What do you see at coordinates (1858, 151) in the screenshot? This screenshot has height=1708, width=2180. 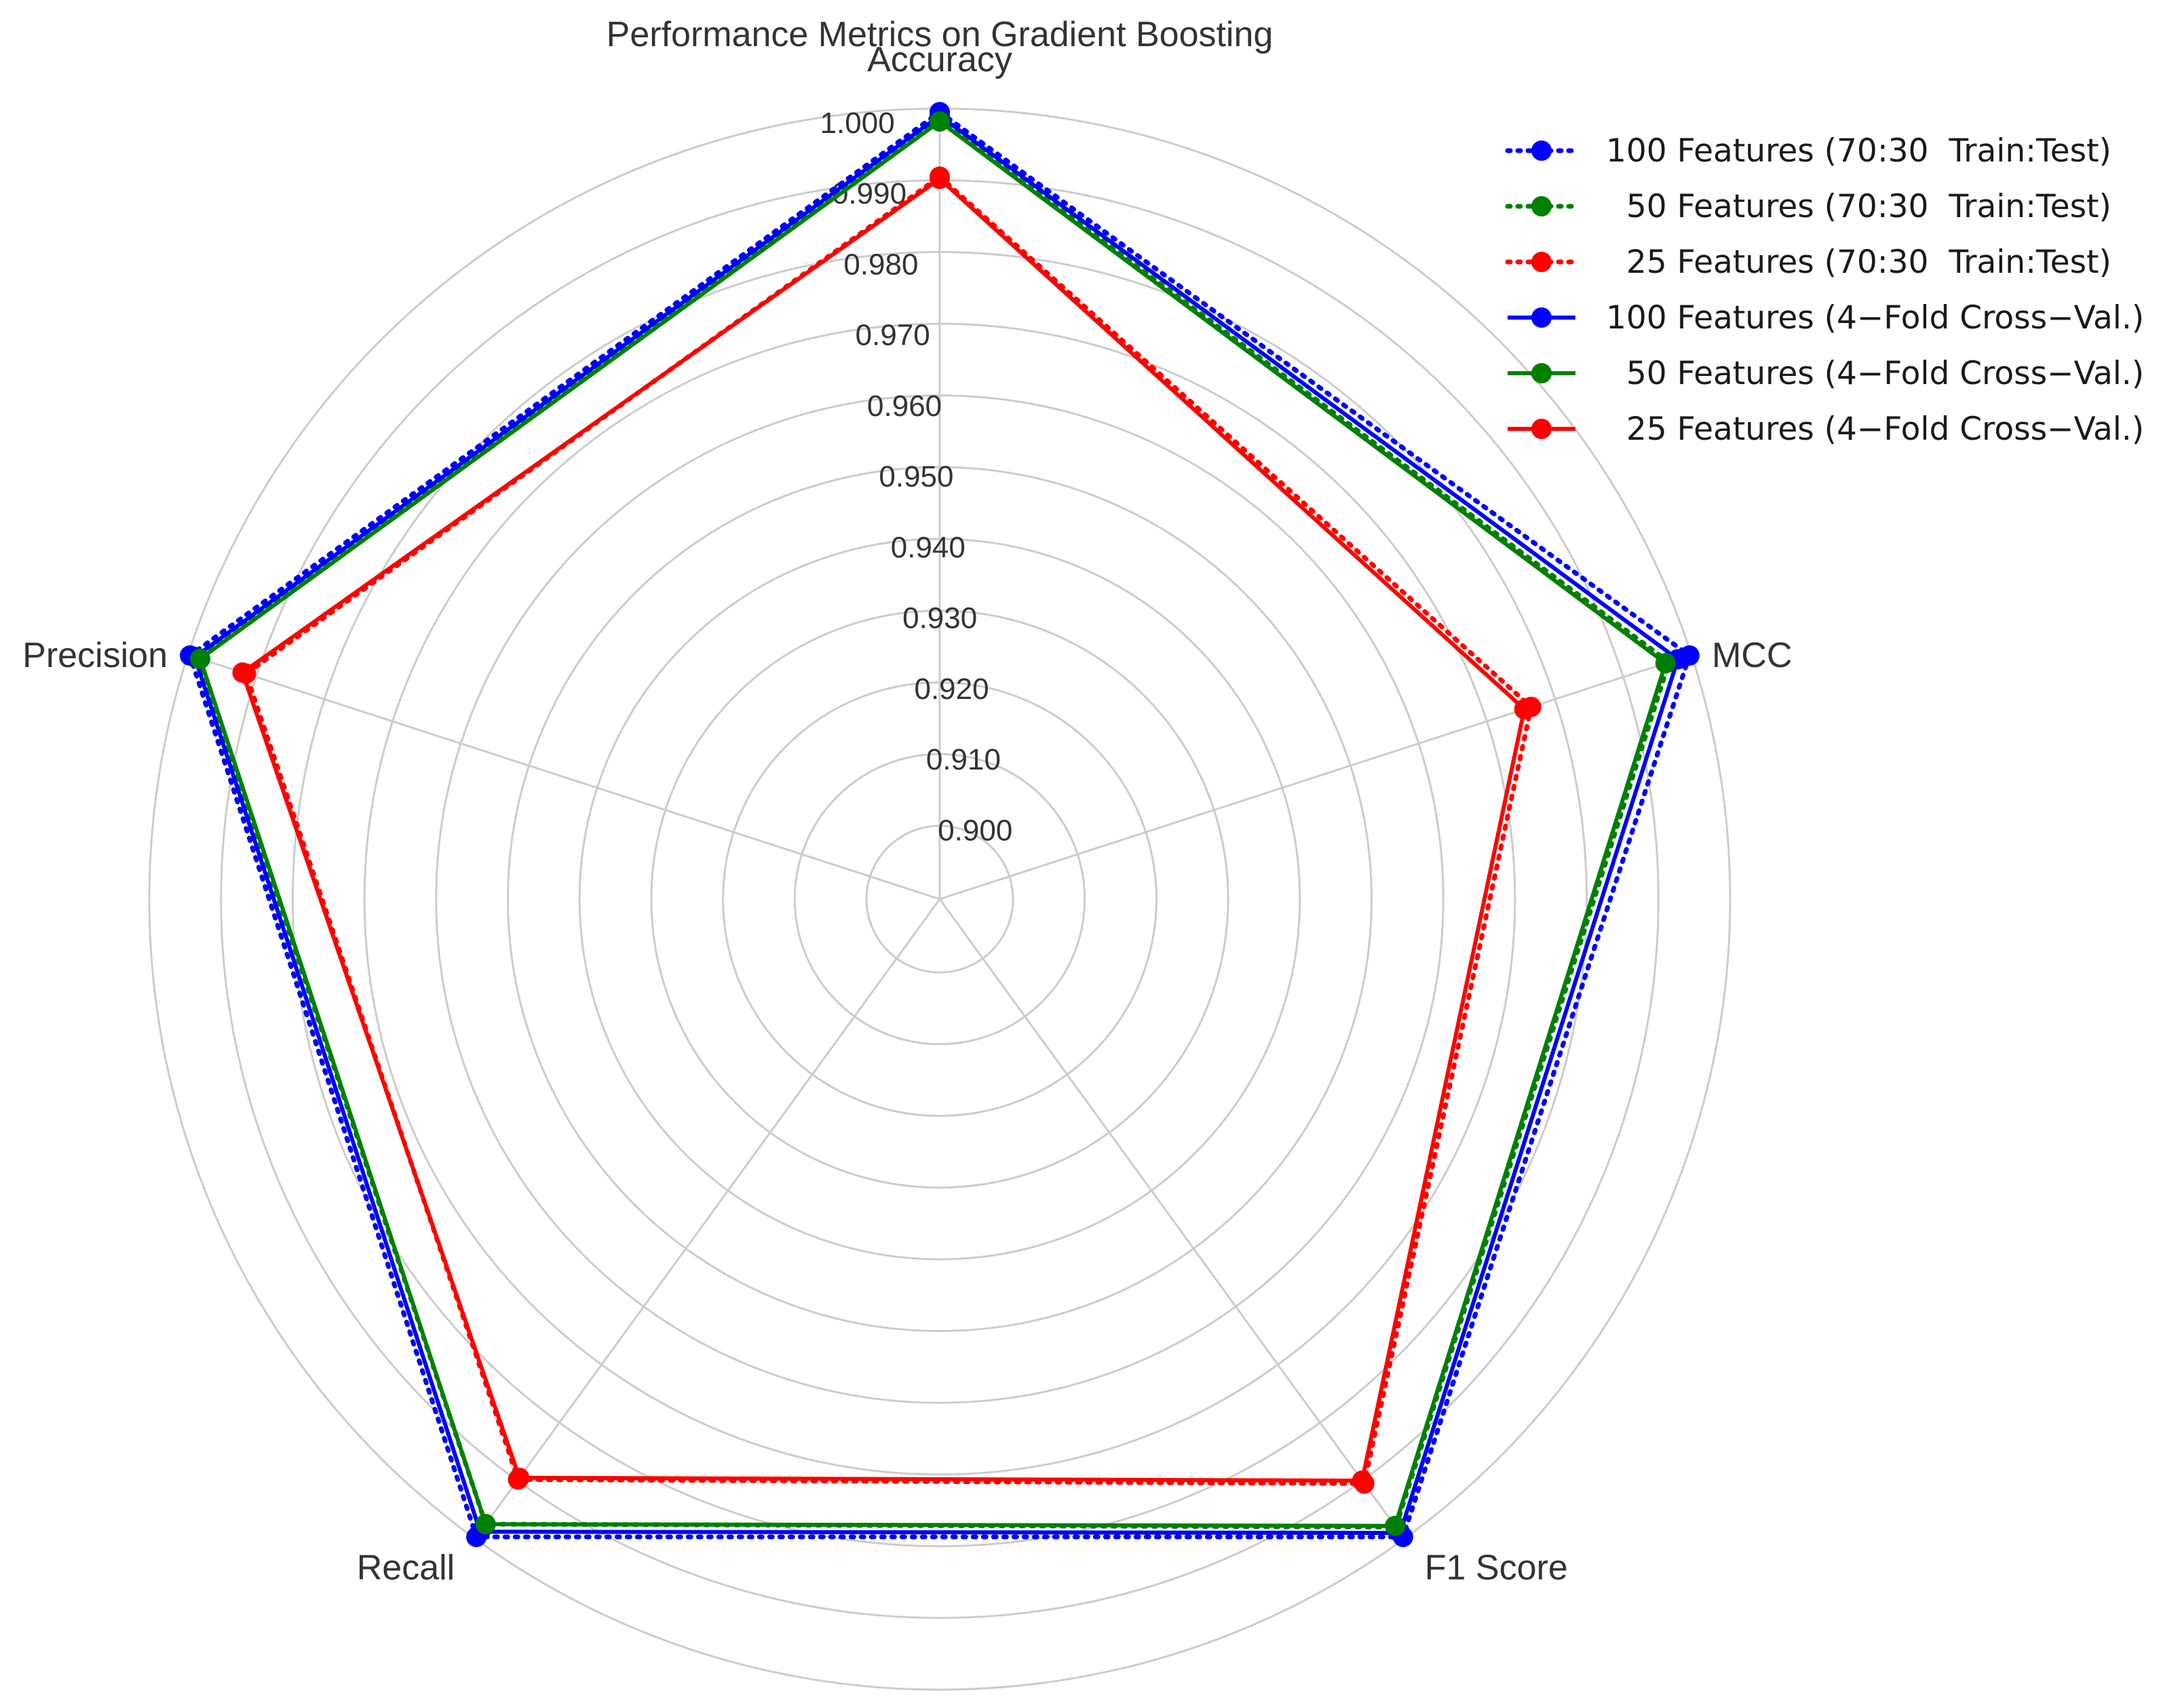 I see `legend-entry-1: 100 Features (70:30 Train:Test)` at bounding box center [1858, 151].